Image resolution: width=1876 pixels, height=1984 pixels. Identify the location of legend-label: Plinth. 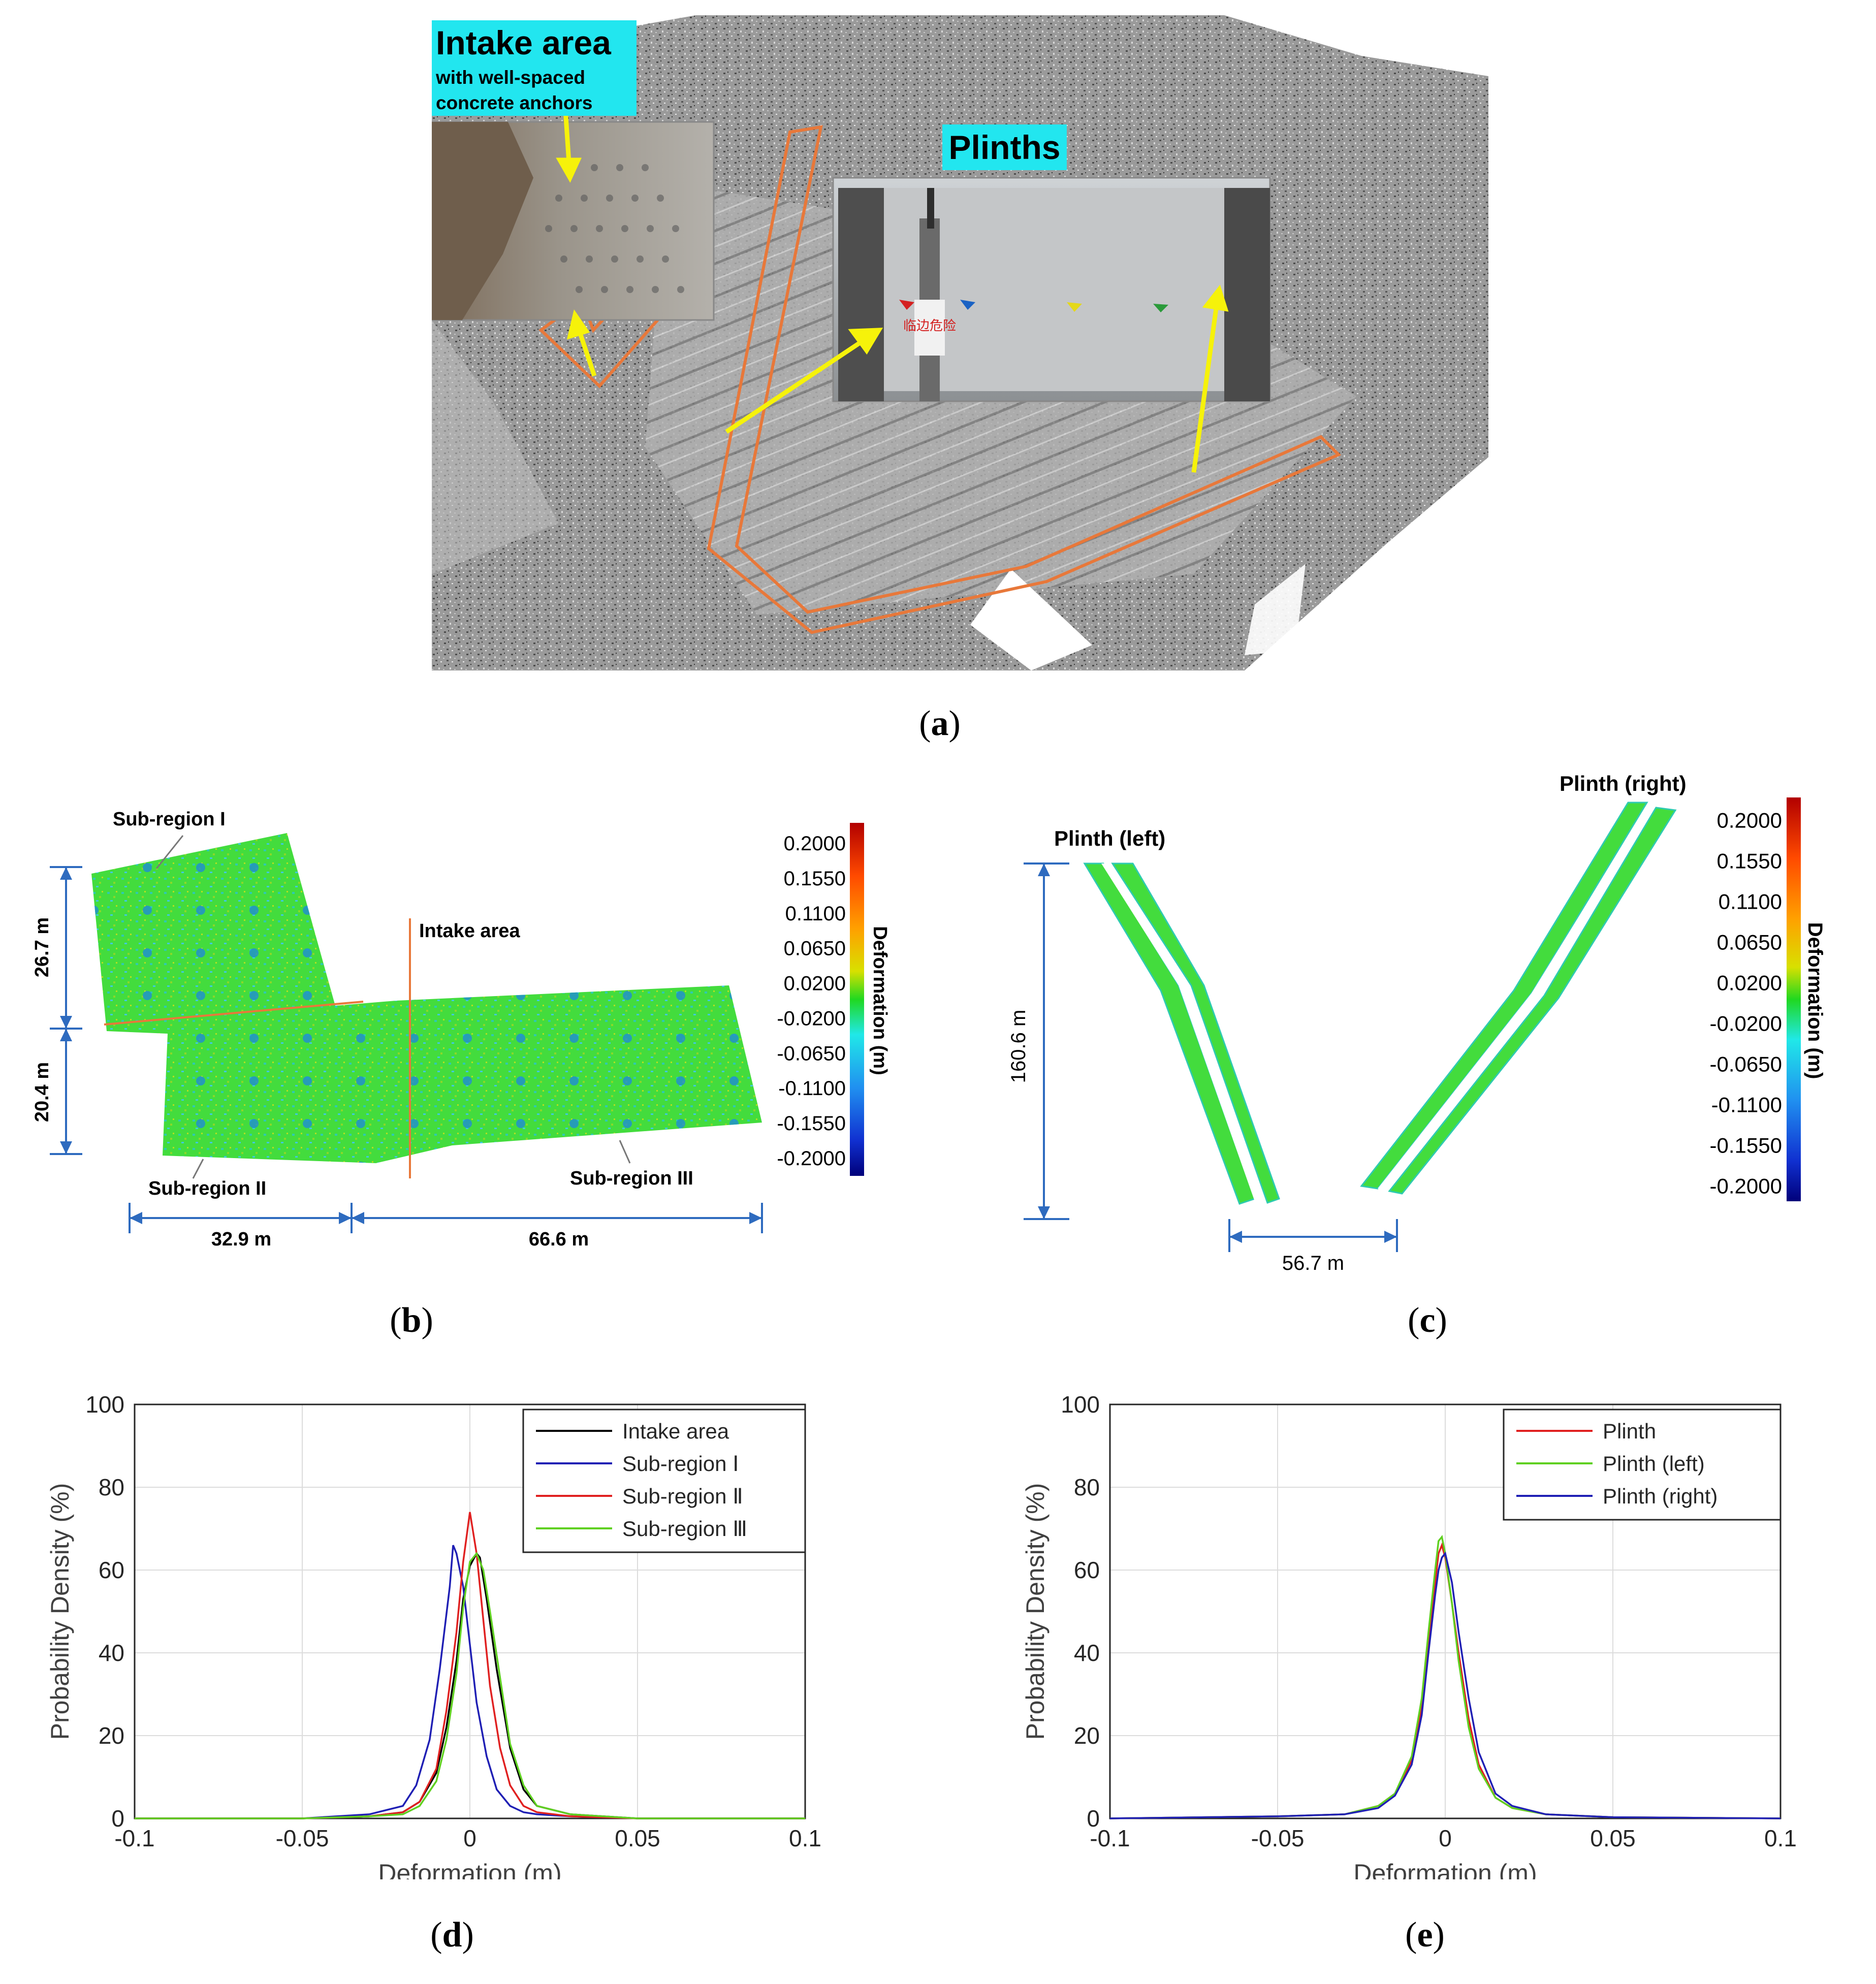
(1629, 1431).